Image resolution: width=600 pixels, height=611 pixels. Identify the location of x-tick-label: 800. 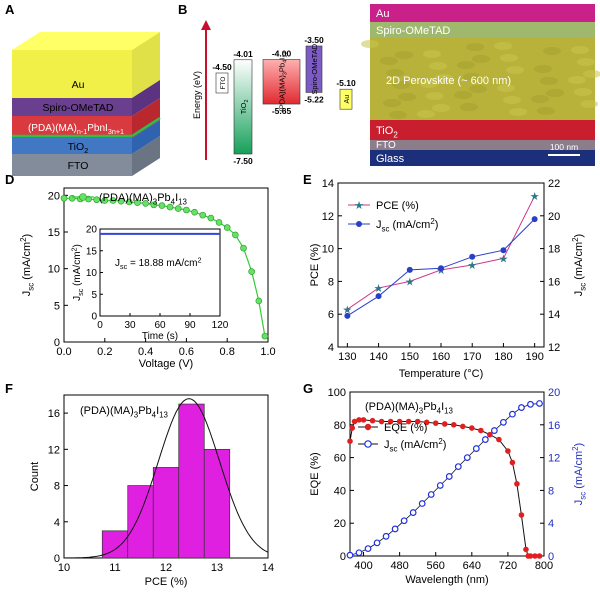
(544, 566).